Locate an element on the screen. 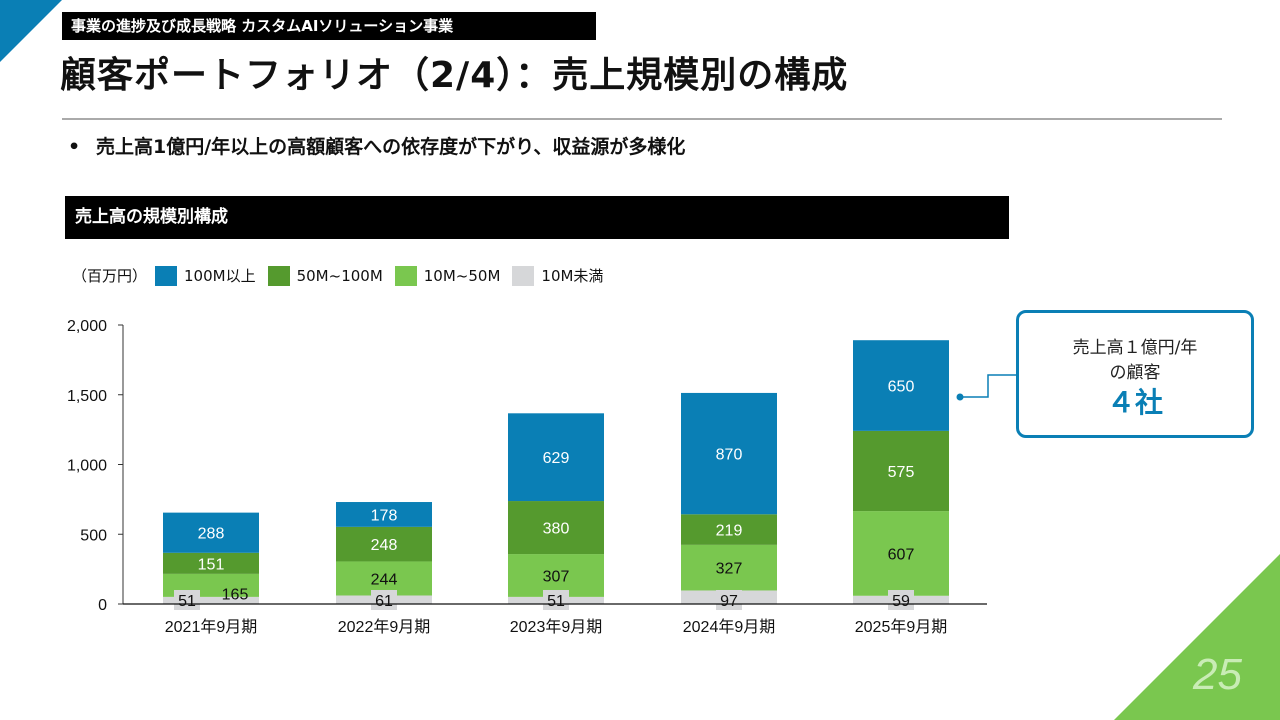 The height and width of the screenshot is (720, 1280). chart-legend: （百万円） 100M以上 50M~100M 10M~50M 10M未満 is located at coordinates (343, 275).